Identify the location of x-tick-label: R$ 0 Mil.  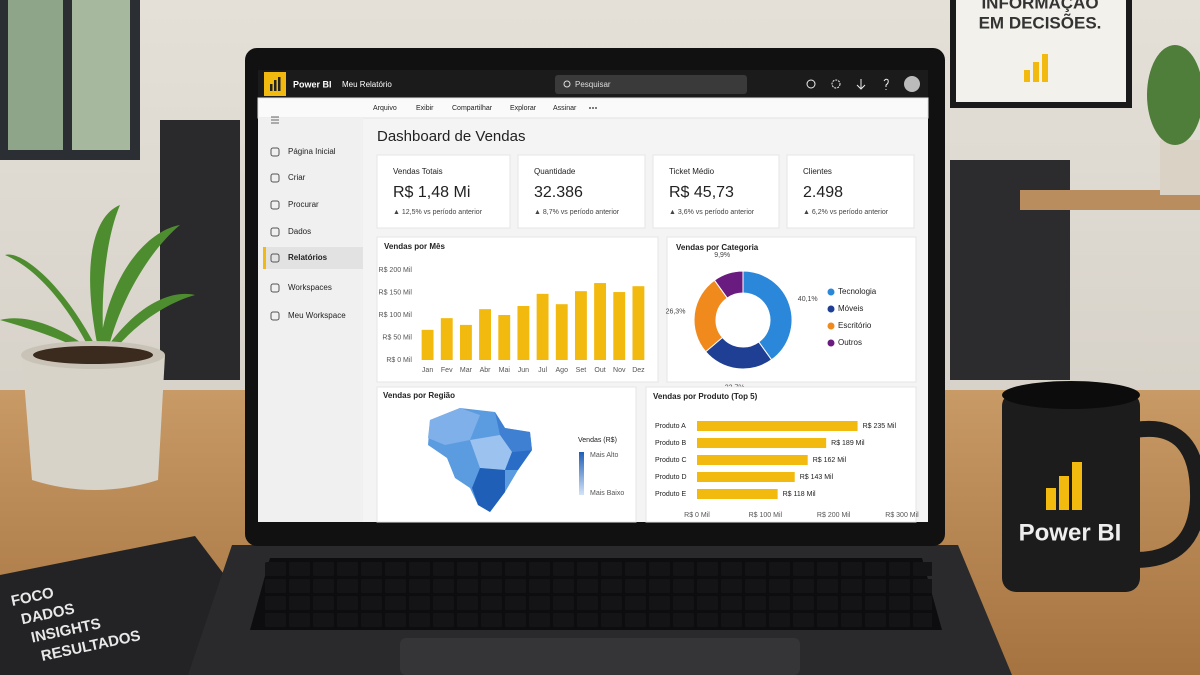
(697, 515).